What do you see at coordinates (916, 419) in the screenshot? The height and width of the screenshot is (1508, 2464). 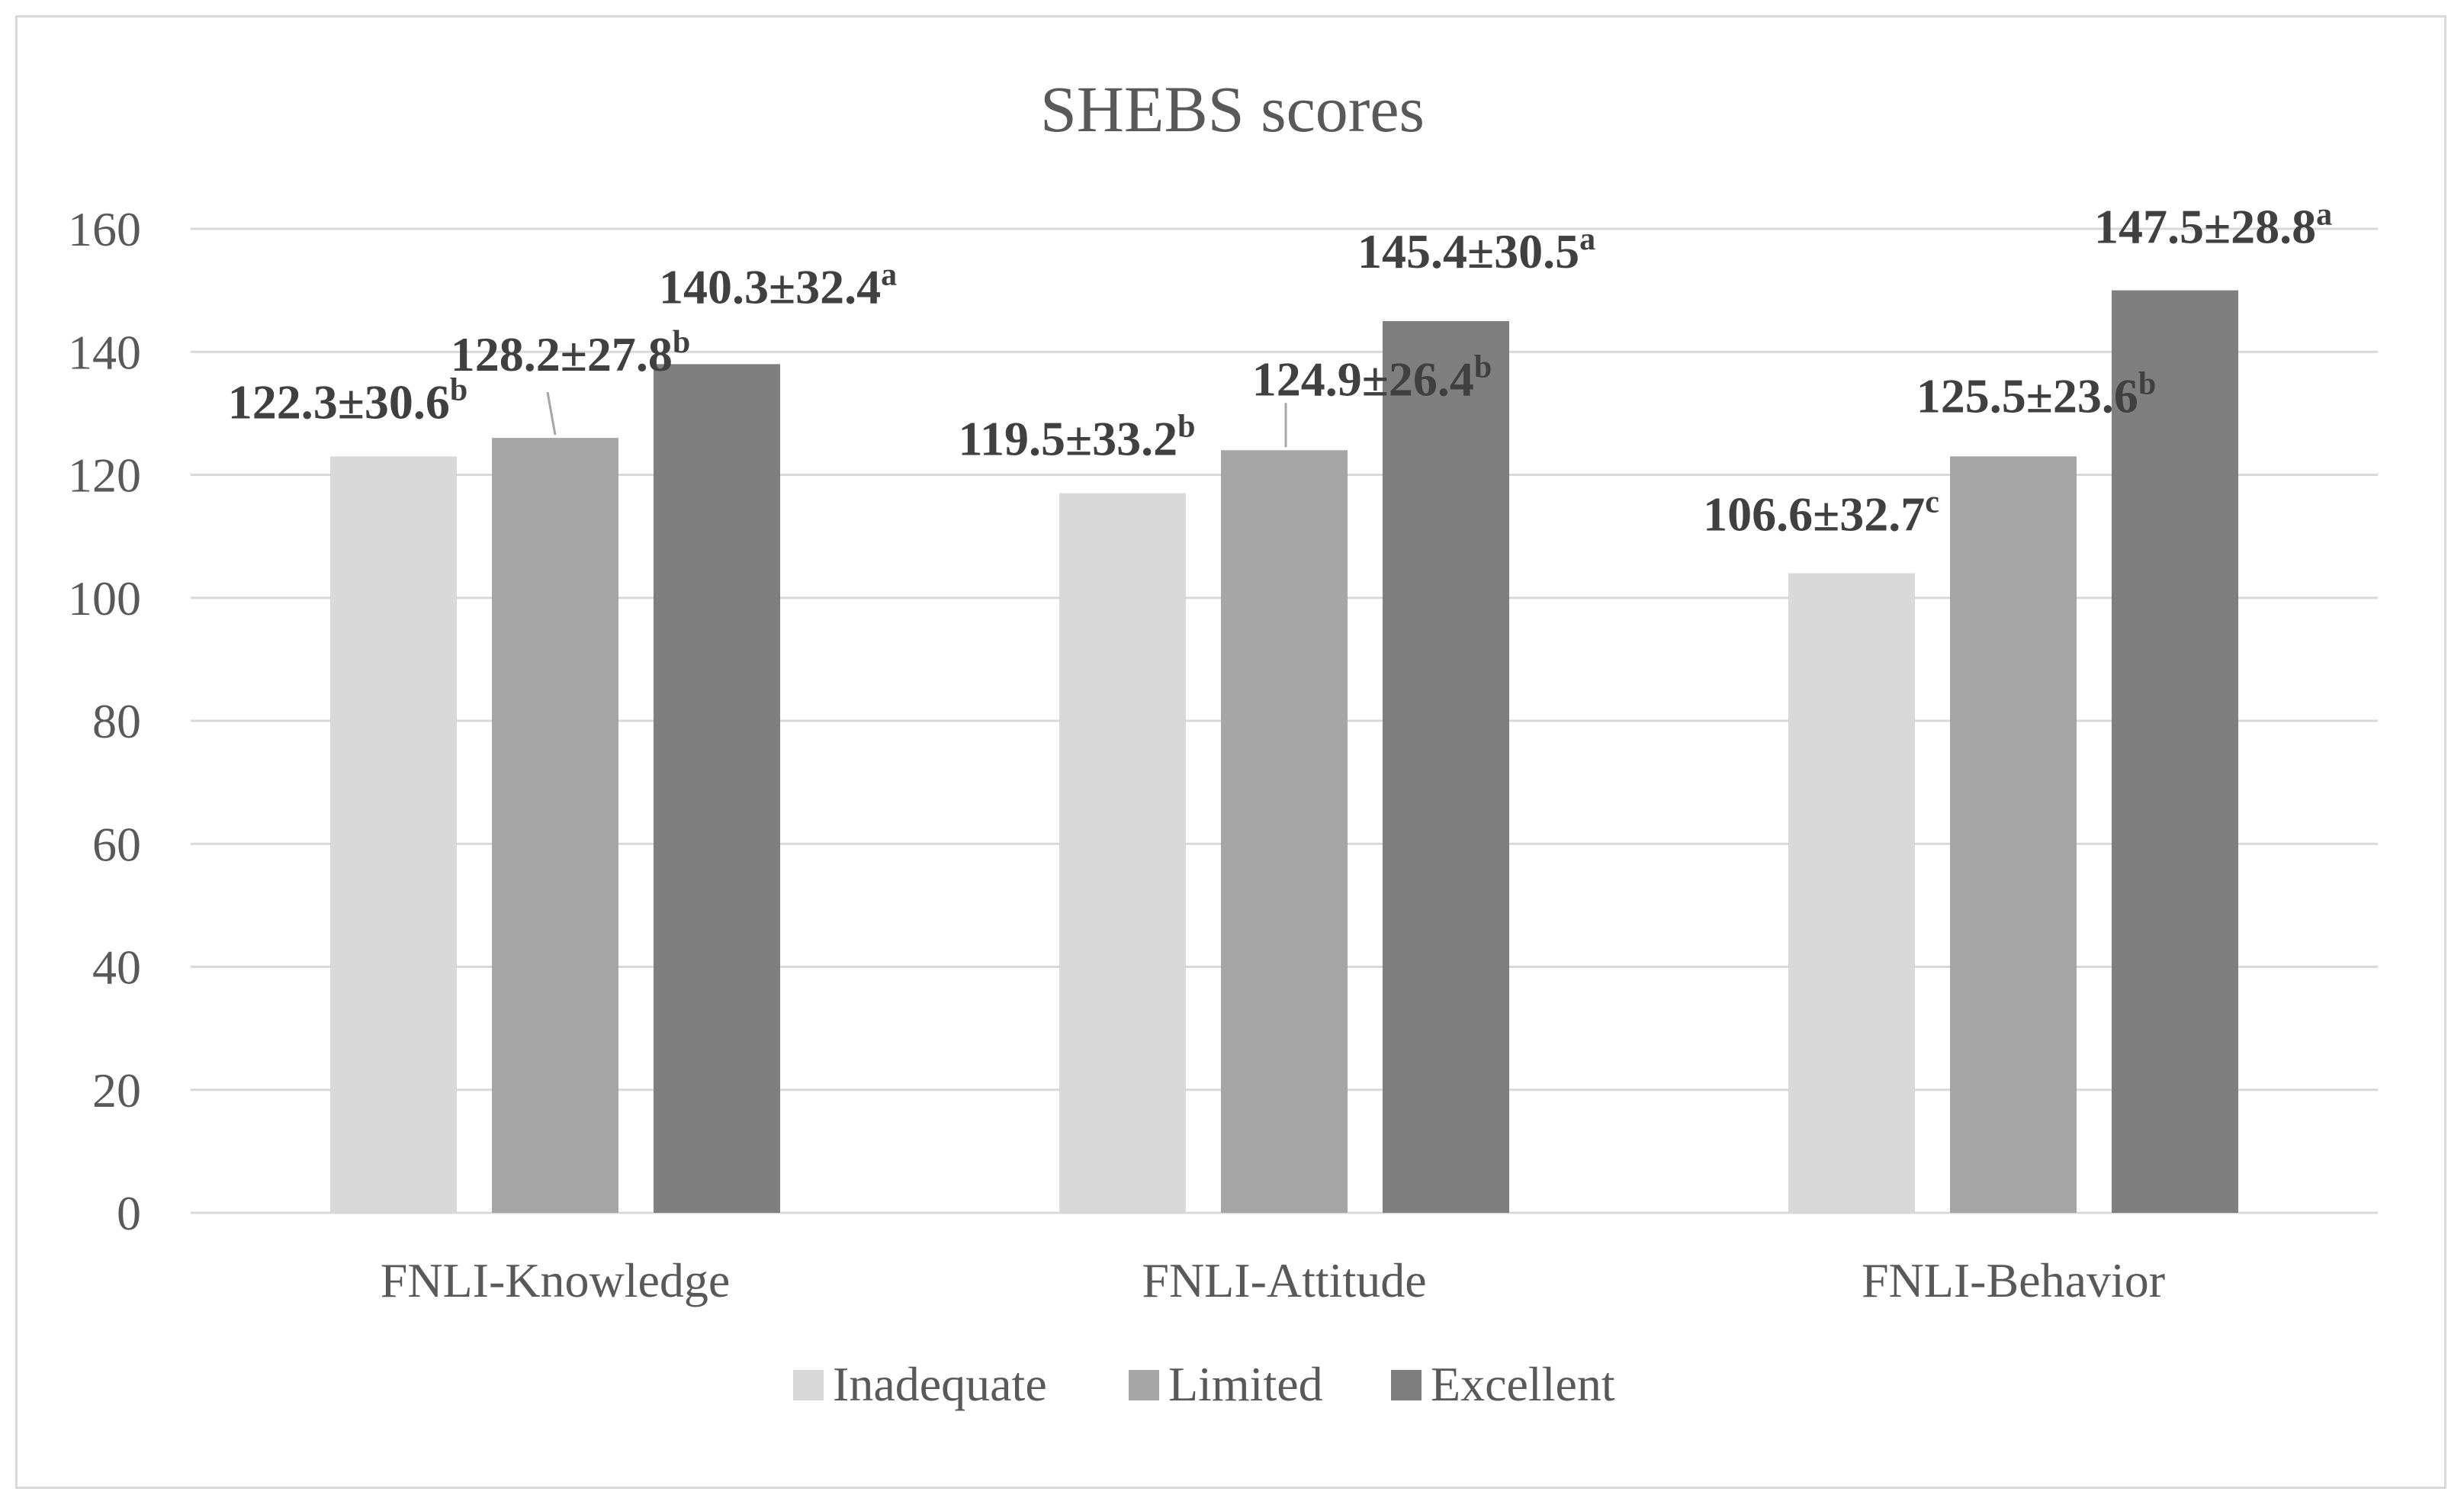 I see `leader-lines` at bounding box center [916, 419].